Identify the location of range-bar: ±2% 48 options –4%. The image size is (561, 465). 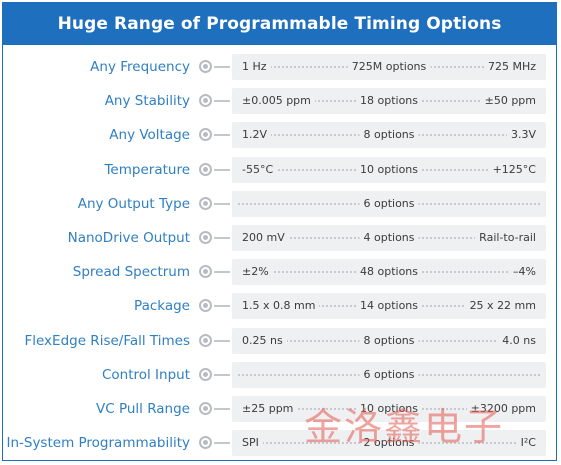
(389, 272).